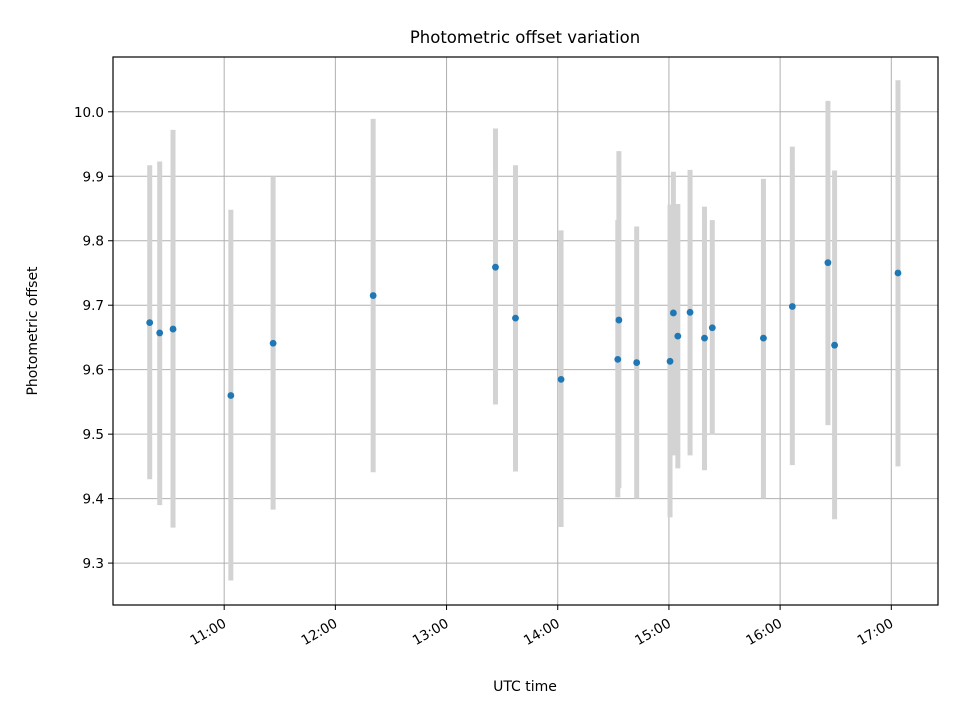 The width and height of the screenshot is (960, 720). What do you see at coordinates (764, 632) in the screenshot?
I see `x-tick-label: 16:00` at bounding box center [764, 632].